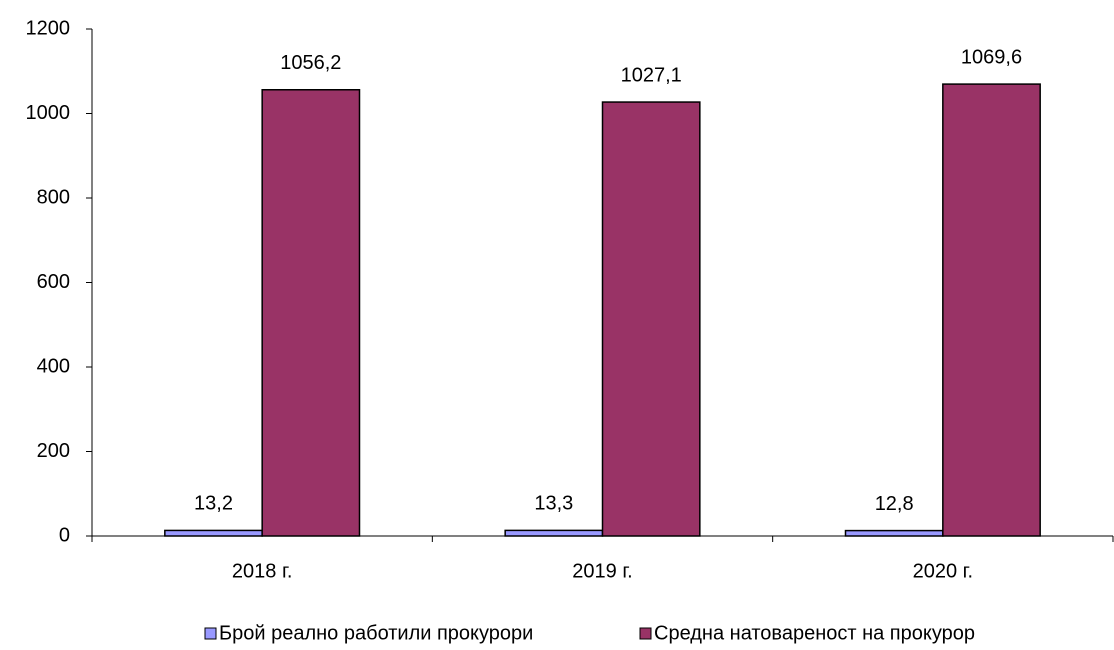 The image size is (1114, 650). Describe the element at coordinates (53, 197) in the screenshot. I see `y-tick-label: 800` at that location.